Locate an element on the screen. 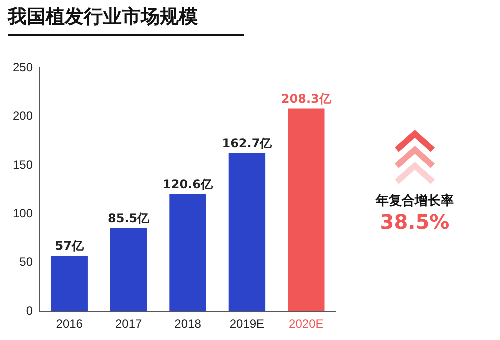 This screenshot has height=340, width=500. data-label: 85.5亿 is located at coordinates (129, 218).